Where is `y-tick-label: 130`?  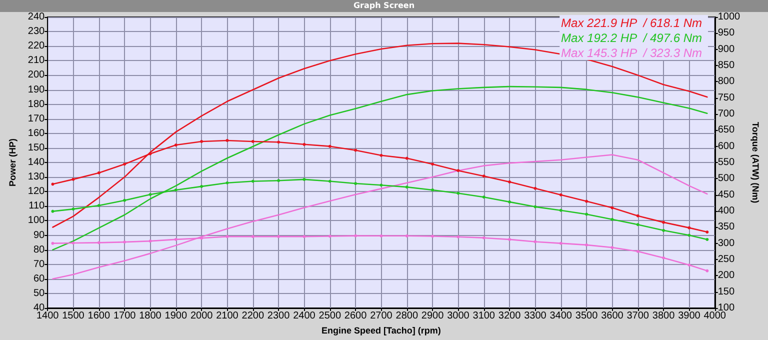
y-tick-label: 130 is located at coordinates (37, 177).